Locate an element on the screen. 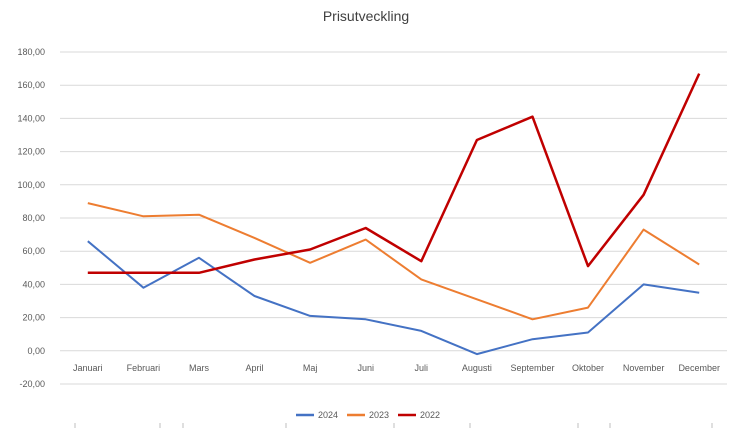 The width and height of the screenshot is (750, 428). x-tick-label: December is located at coordinates (699, 368).